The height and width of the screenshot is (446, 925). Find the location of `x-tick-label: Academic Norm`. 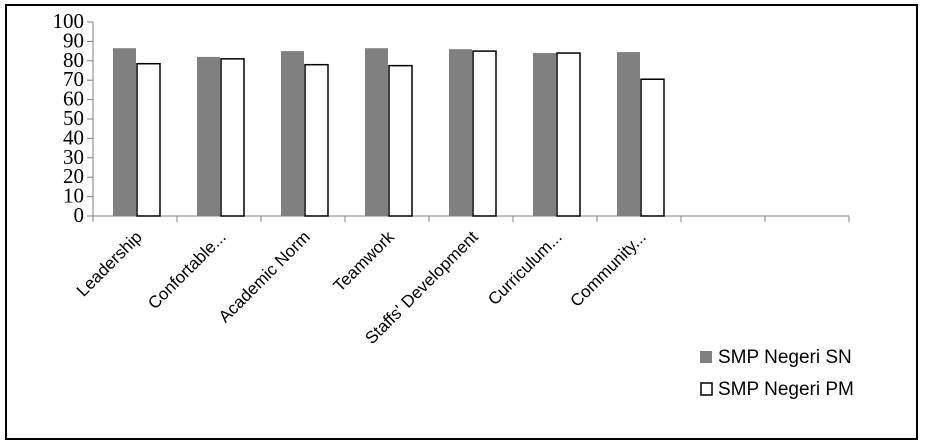

x-tick-label: Academic Norm is located at coordinates (264, 276).